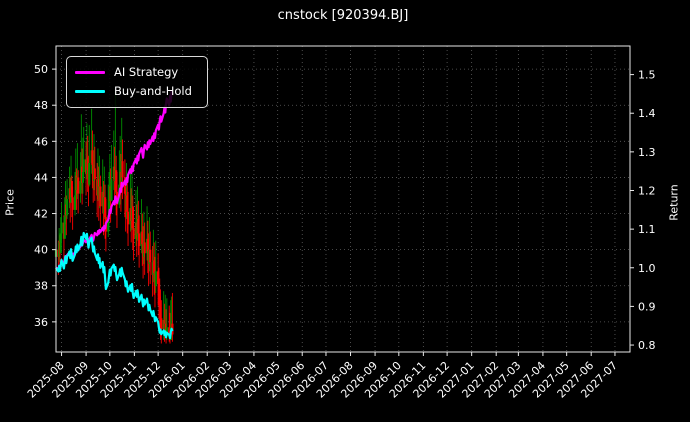  Describe the element at coordinates (647, 75) in the screenshot. I see `svg-text: 1.5` at that location.